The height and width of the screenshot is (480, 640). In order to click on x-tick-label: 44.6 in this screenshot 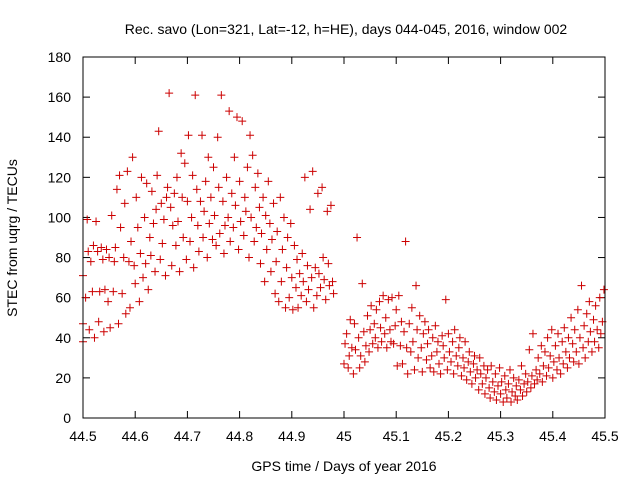, I will do `click(135, 436)`.